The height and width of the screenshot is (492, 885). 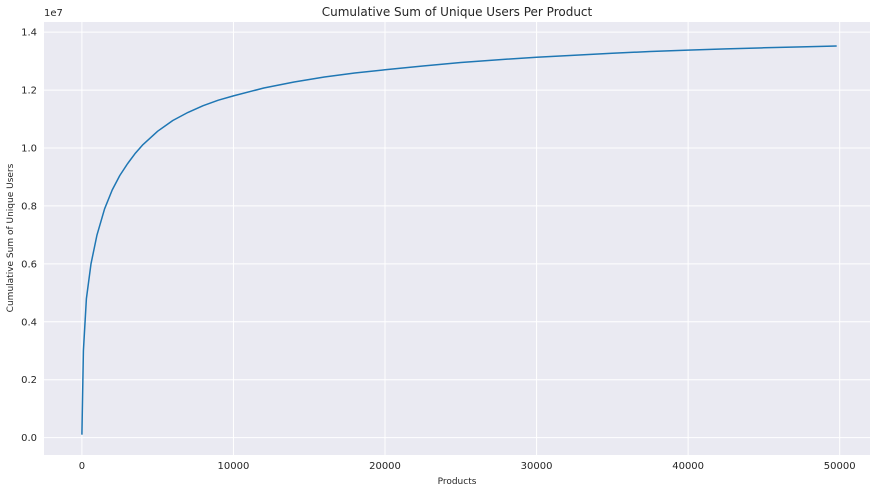 What do you see at coordinates (29, 322) in the screenshot?
I see `y-tick-label: 0.4` at bounding box center [29, 322].